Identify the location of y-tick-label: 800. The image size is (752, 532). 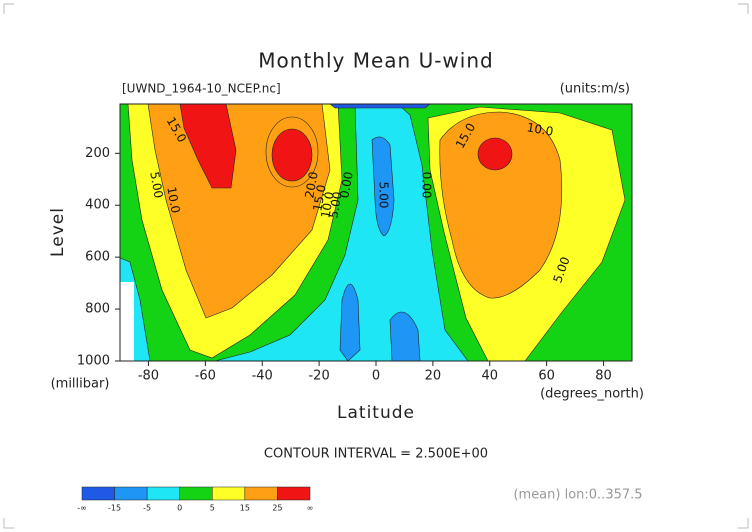
(97, 309).